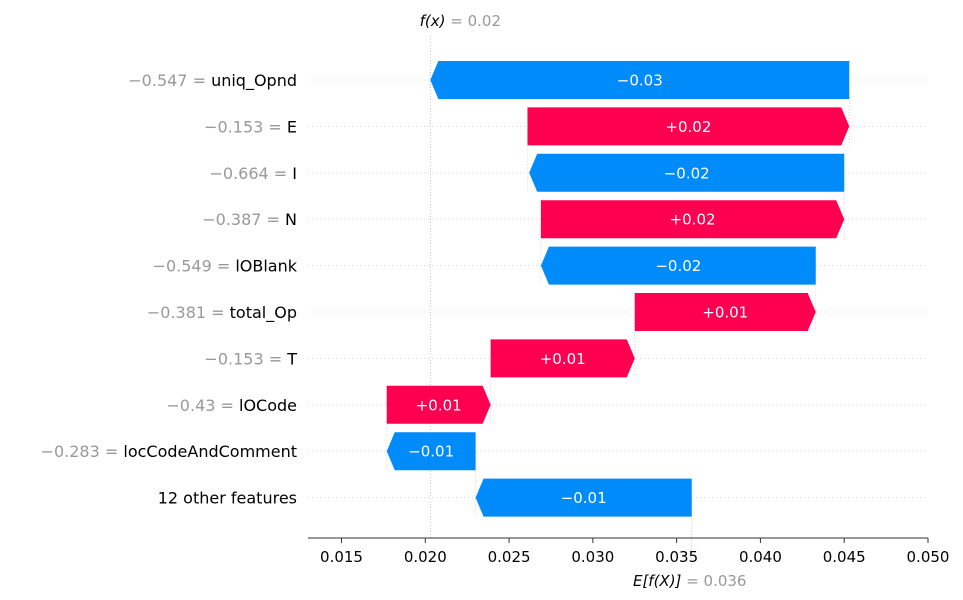 This screenshot has height=600, width=963. What do you see at coordinates (629, 551) in the screenshot?
I see `x-axis: 0.015 0.020 0.025 0.030 0.035 0.040 0.045 0.050` at bounding box center [629, 551].